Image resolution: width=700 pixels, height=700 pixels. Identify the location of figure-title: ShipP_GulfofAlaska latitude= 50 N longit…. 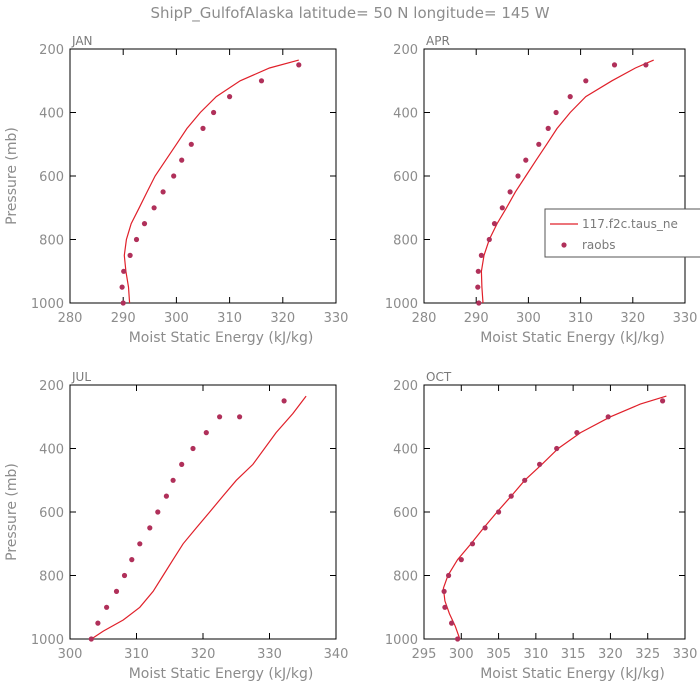
(349, 13).